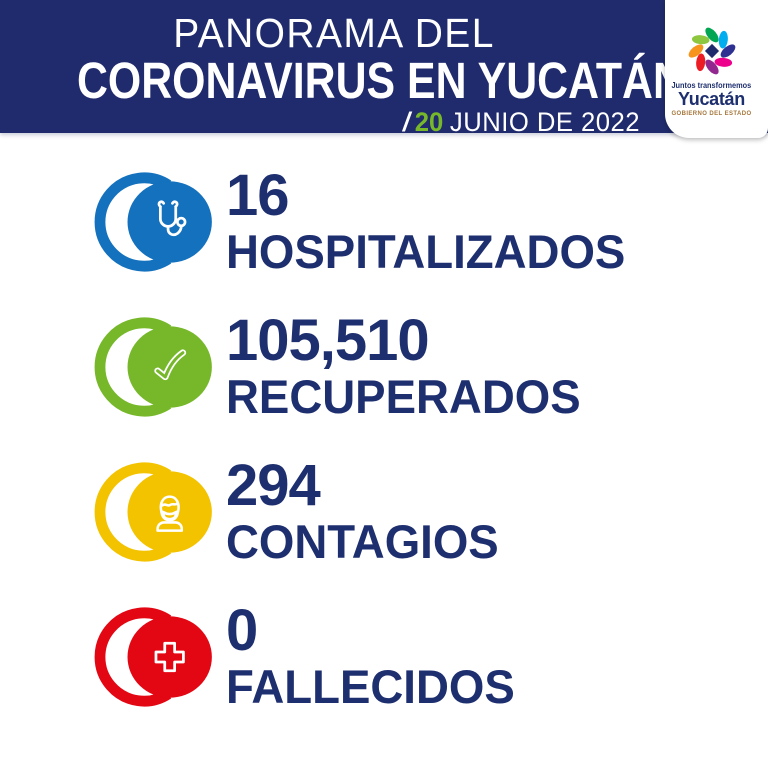 The image size is (768, 768). What do you see at coordinates (349, 122) in the screenshot?
I see `report-date: /20 JUNIO DE 2022` at bounding box center [349, 122].